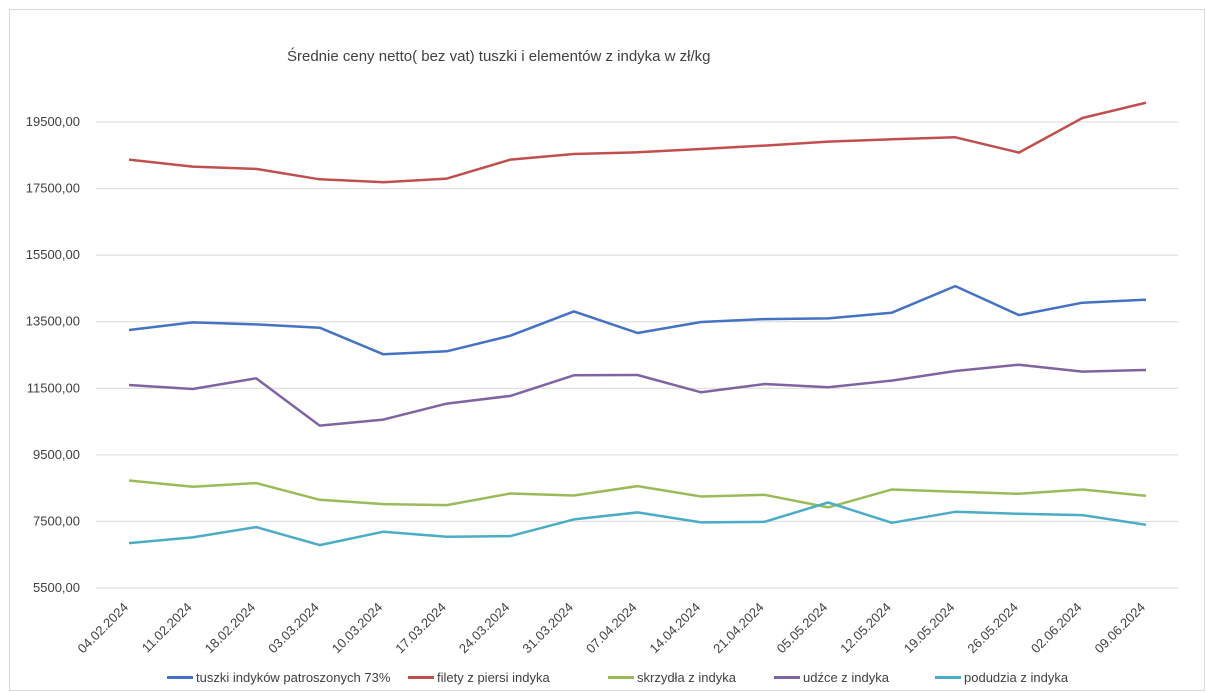 This screenshot has height=692, width=1206. I want to click on legend-label: podudzia z indyka, so click(1016, 677).